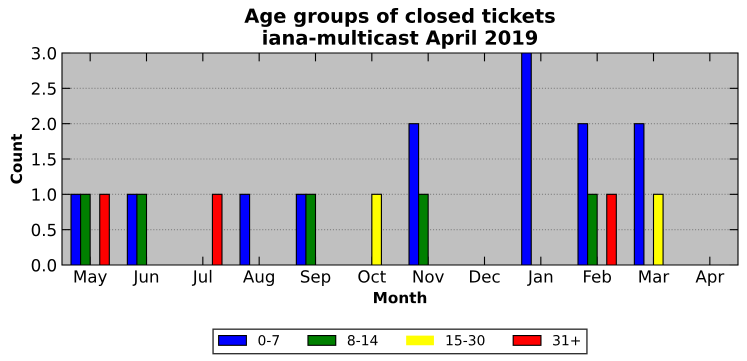  I want to click on chart-title: Age groups of closed tickets iana-multicast April 2019, so click(399, 28).